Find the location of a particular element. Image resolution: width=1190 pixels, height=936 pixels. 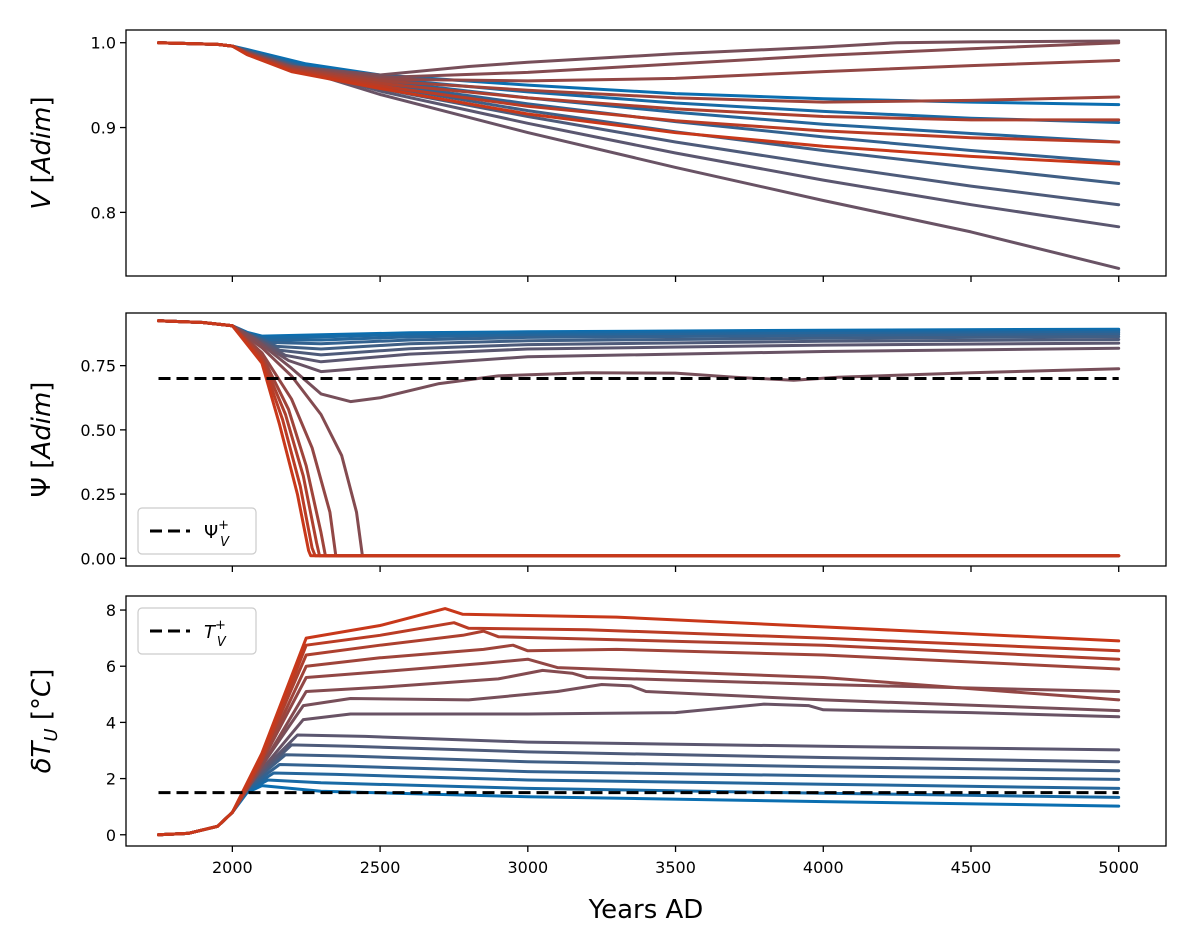

y-axis-label: δTU [°C] is located at coordinates (44, 721).